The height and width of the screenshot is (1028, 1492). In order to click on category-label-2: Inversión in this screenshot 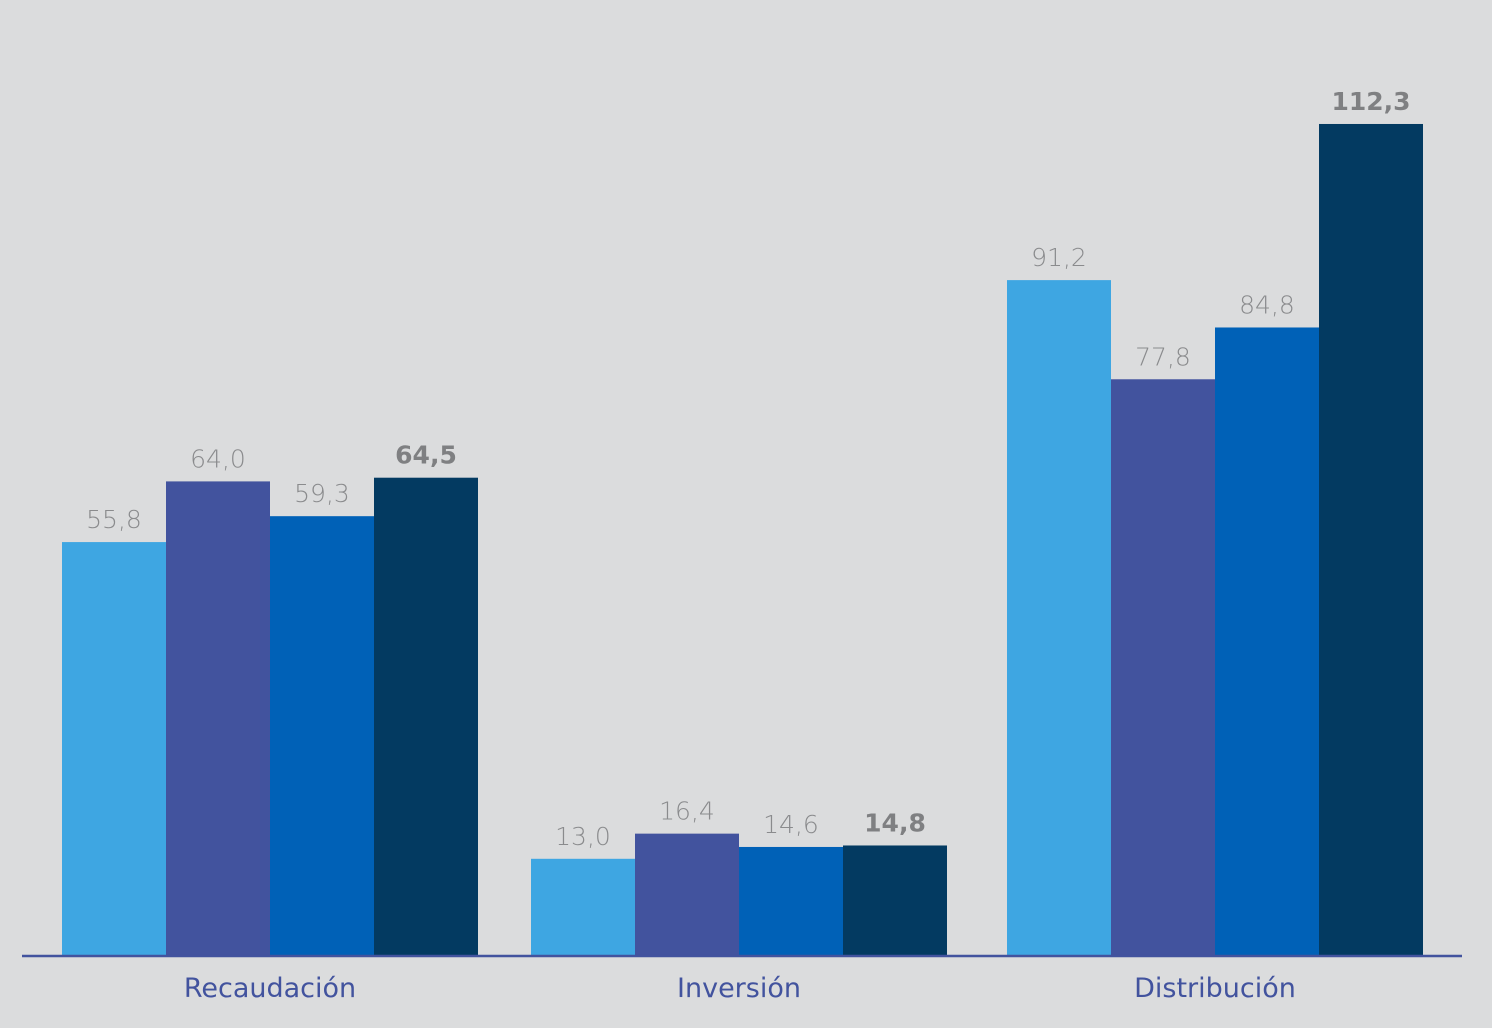, I will do `click(739, 988)`.